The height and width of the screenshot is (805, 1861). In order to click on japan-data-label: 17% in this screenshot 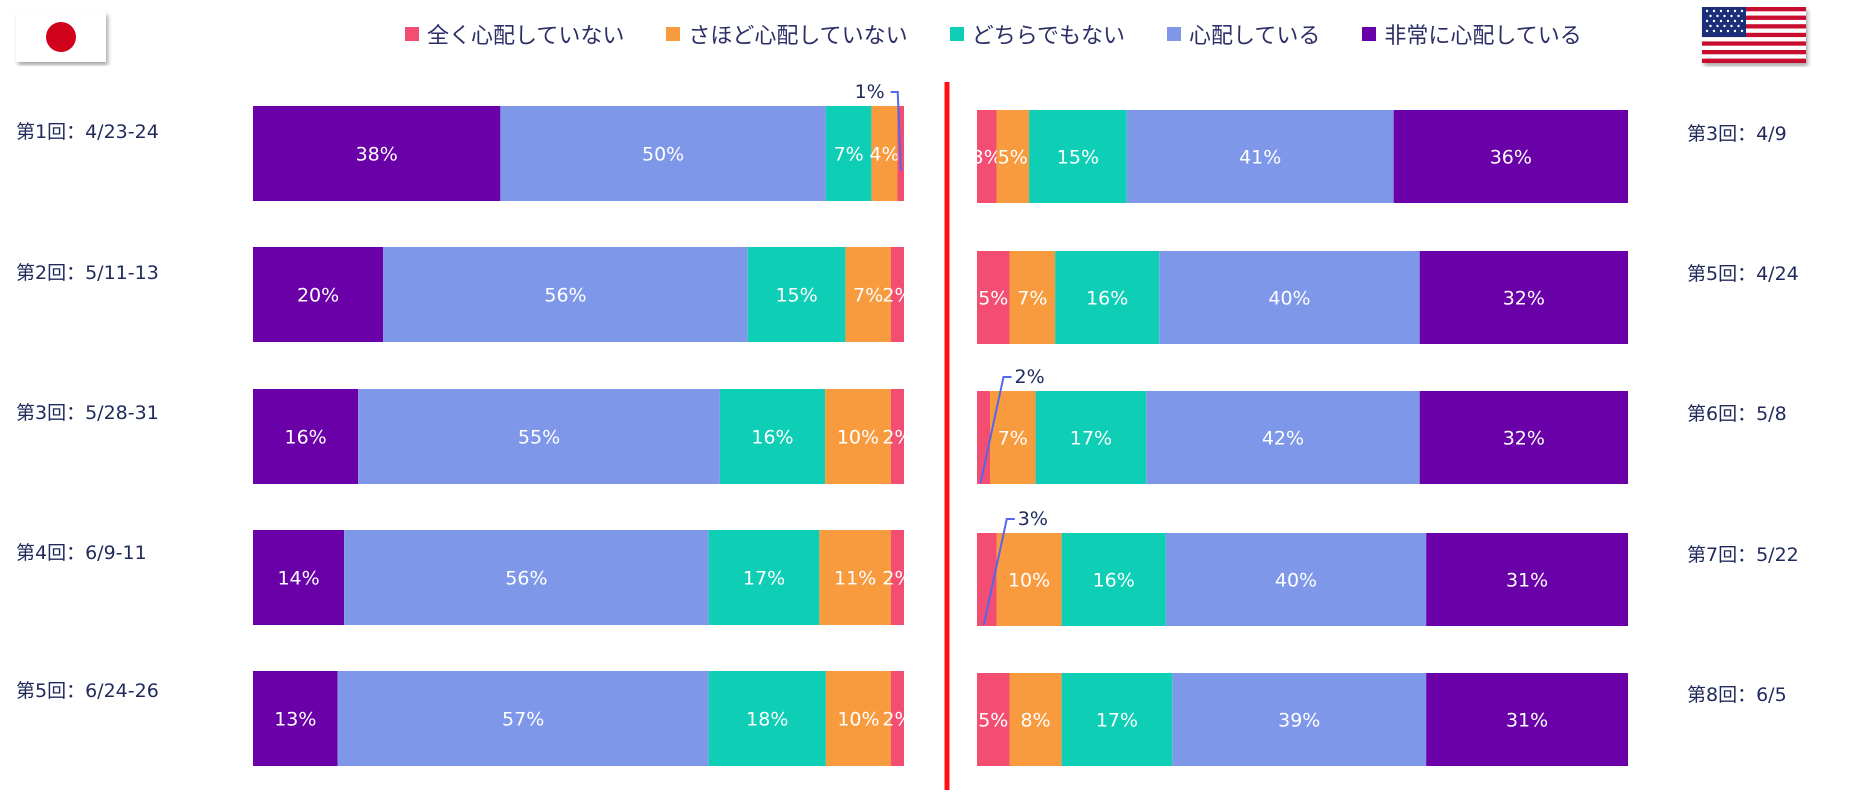, I will do `click(764, 579)`.